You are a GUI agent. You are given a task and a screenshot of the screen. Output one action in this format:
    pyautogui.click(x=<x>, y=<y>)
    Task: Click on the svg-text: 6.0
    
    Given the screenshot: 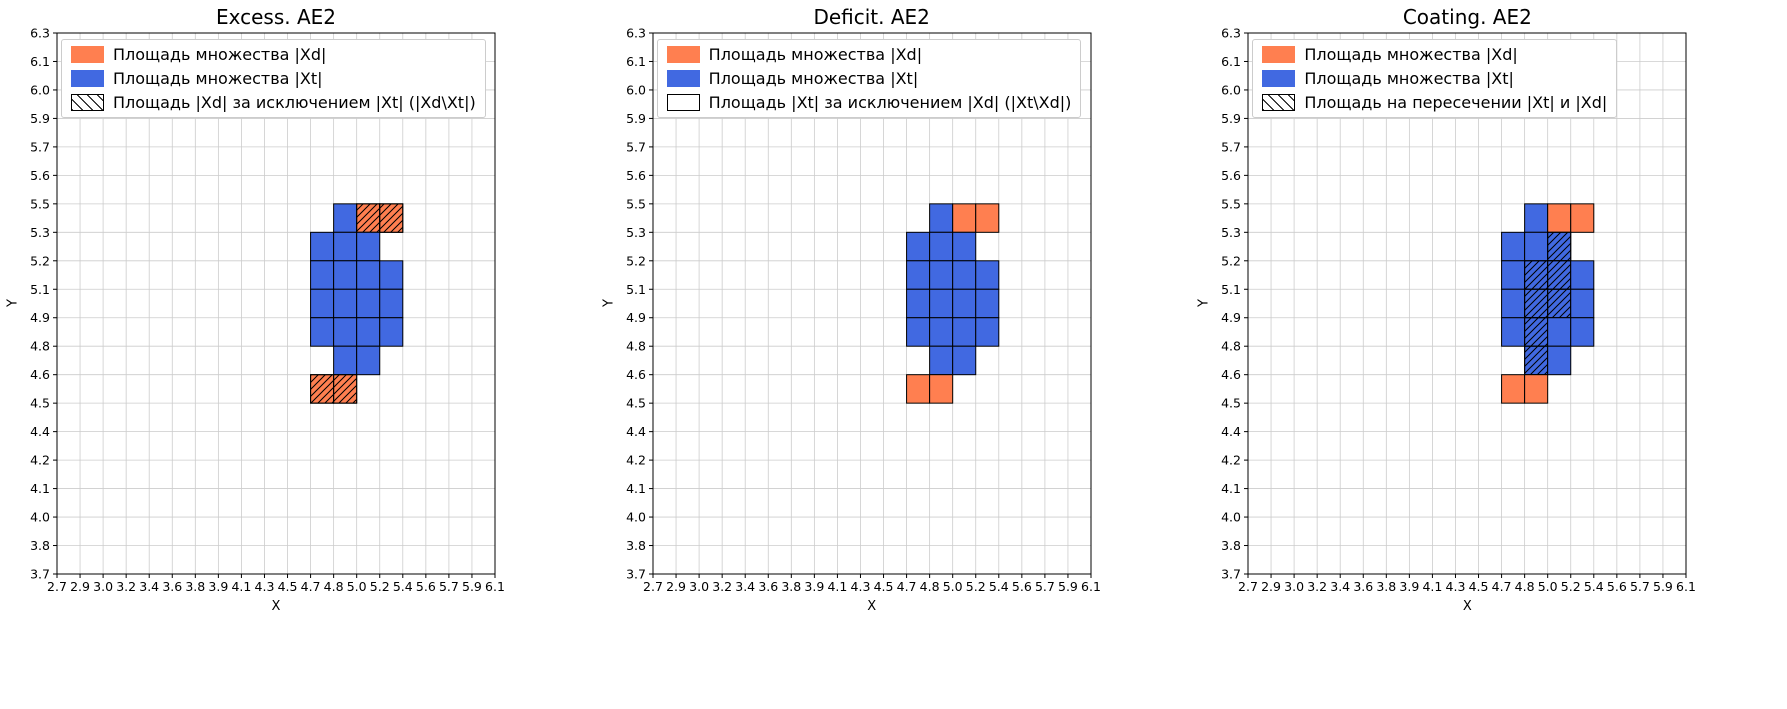 What is the action you would take?
    pyautogui.click(x=40, y=89)
    